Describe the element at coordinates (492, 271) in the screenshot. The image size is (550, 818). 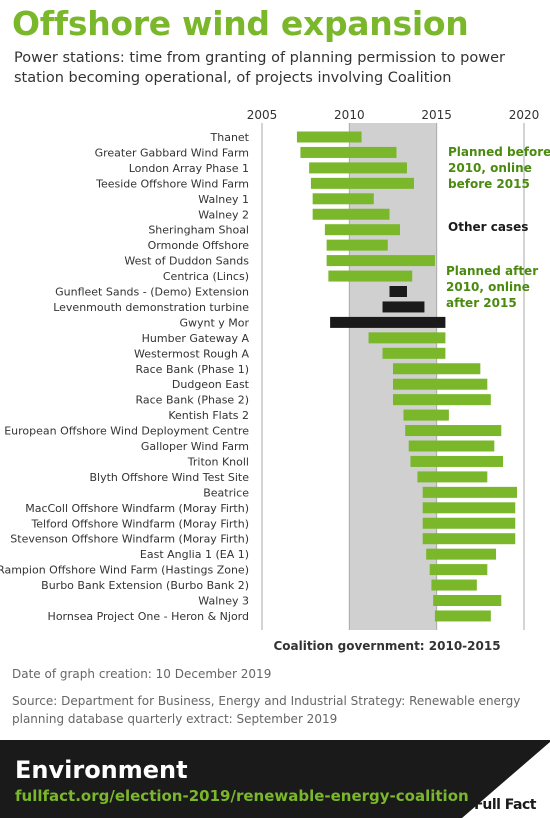
I see `legend-label: Planned after` at that location.